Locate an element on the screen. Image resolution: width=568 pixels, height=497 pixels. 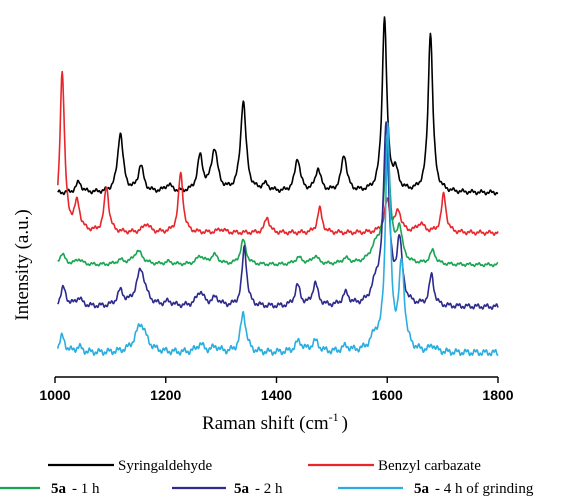
legend-label-g2h-bold: 5a is located at coordinates (242, 489).